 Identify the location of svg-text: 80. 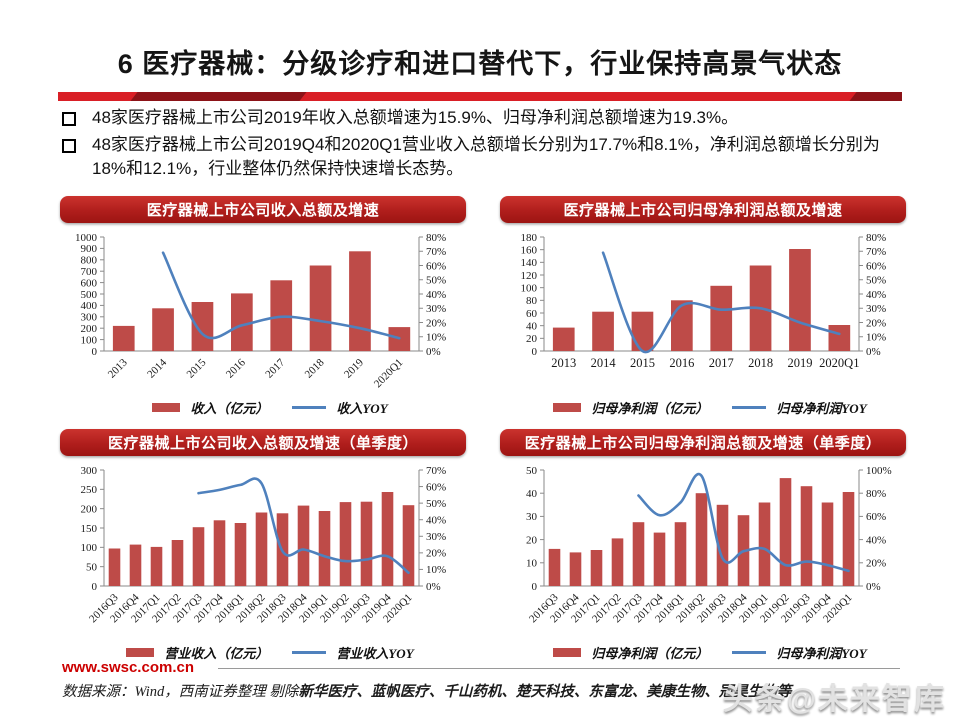
(532, 301).